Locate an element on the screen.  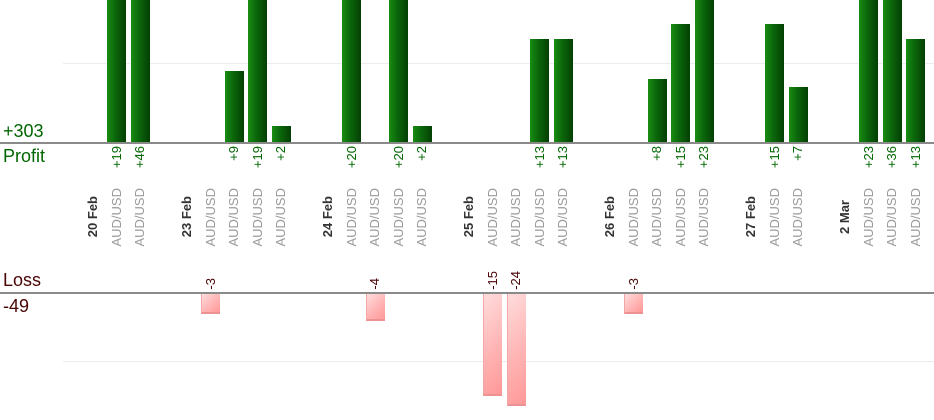
profit-value-label: +19 is located at coordinates (257, 157).